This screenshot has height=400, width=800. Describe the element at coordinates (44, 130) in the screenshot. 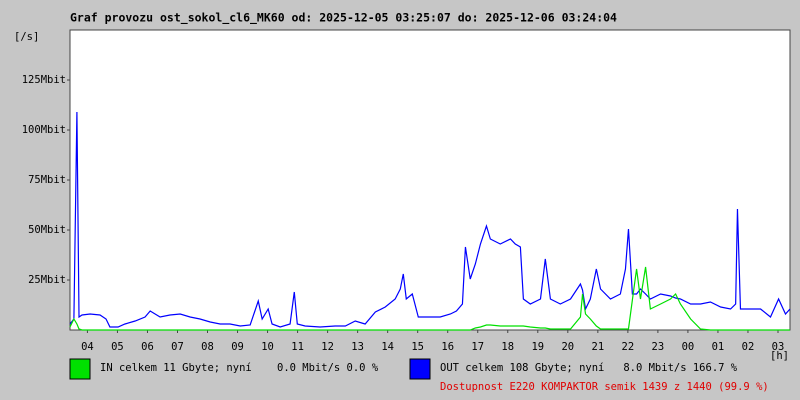

I see `y-tick-label: 100Mbit` at that location.